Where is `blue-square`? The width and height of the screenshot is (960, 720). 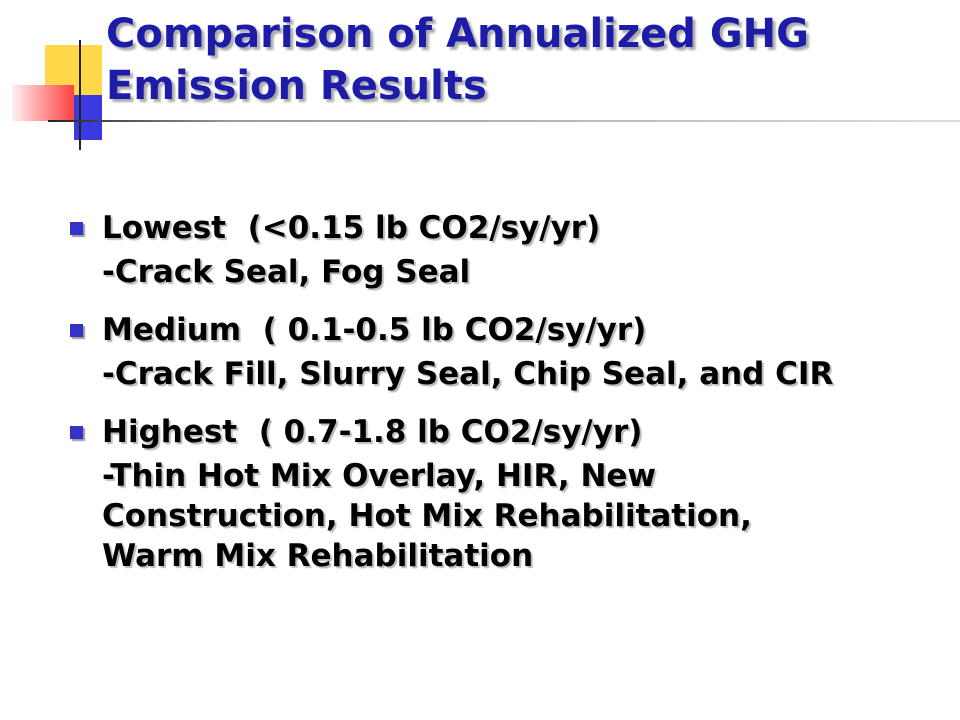 blue-square is located at coordinates (88, 117).